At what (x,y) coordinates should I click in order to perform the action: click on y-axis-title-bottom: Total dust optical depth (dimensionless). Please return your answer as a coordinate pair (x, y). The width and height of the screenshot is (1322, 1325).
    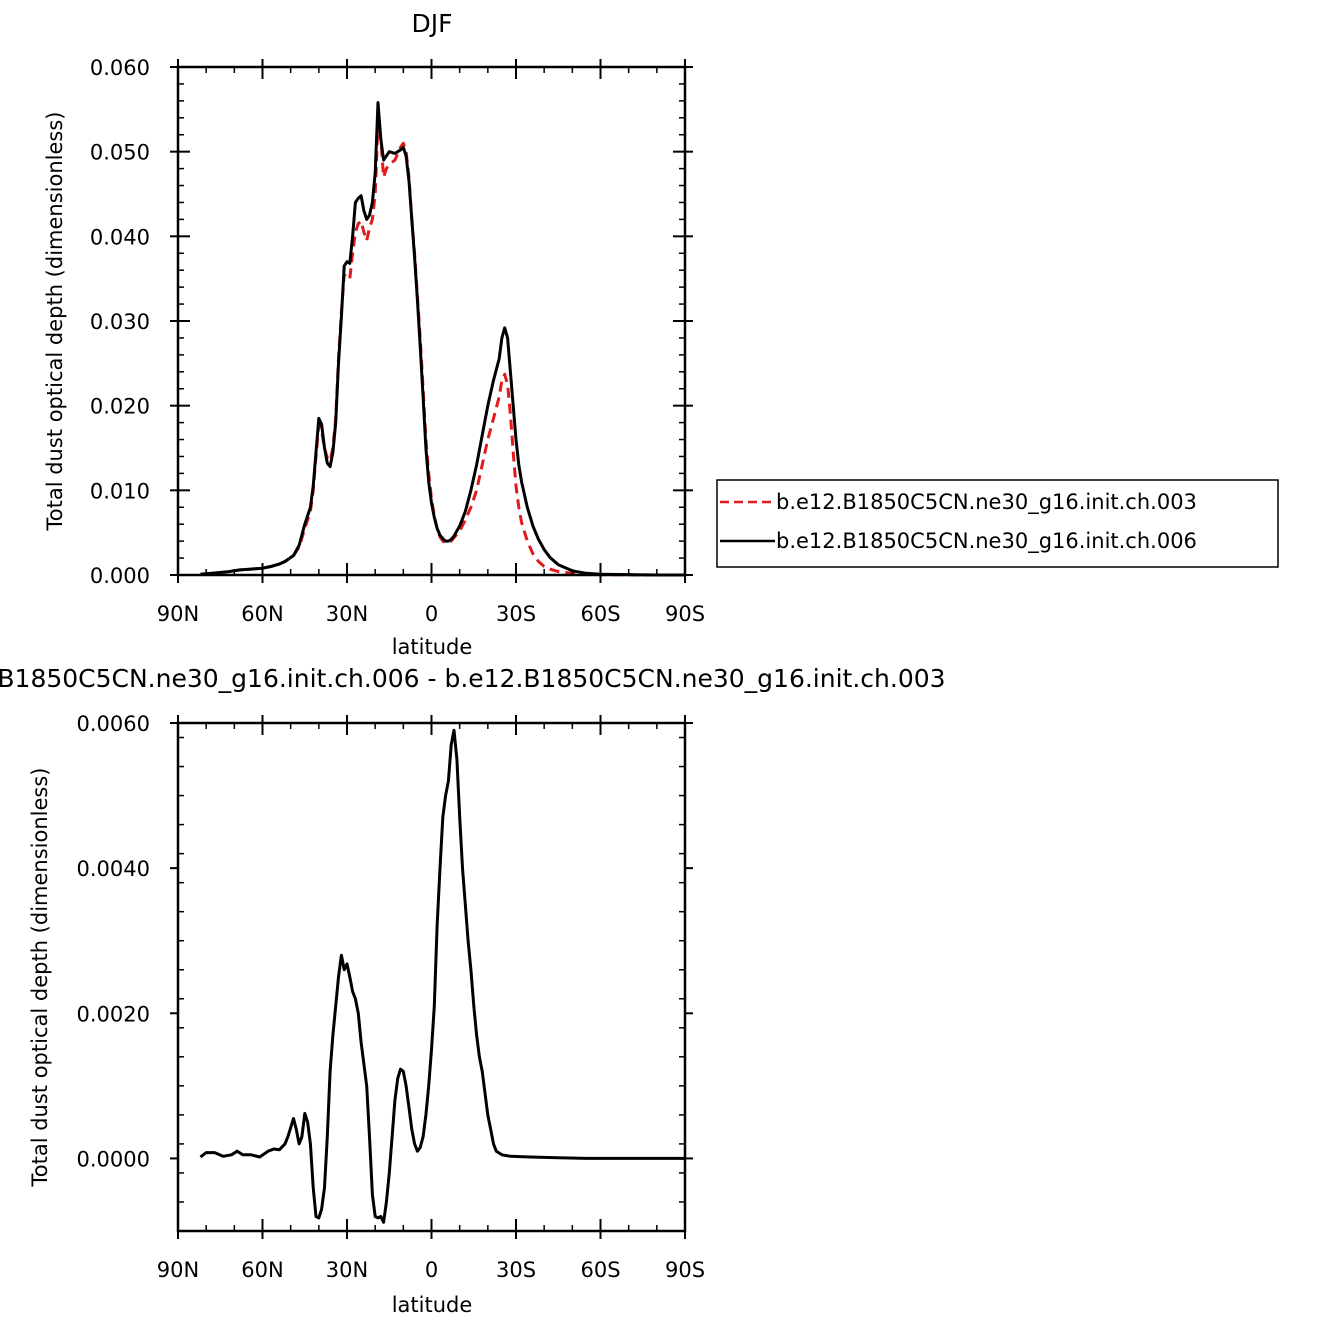
    Looking at the image, I should click on (40, 978).